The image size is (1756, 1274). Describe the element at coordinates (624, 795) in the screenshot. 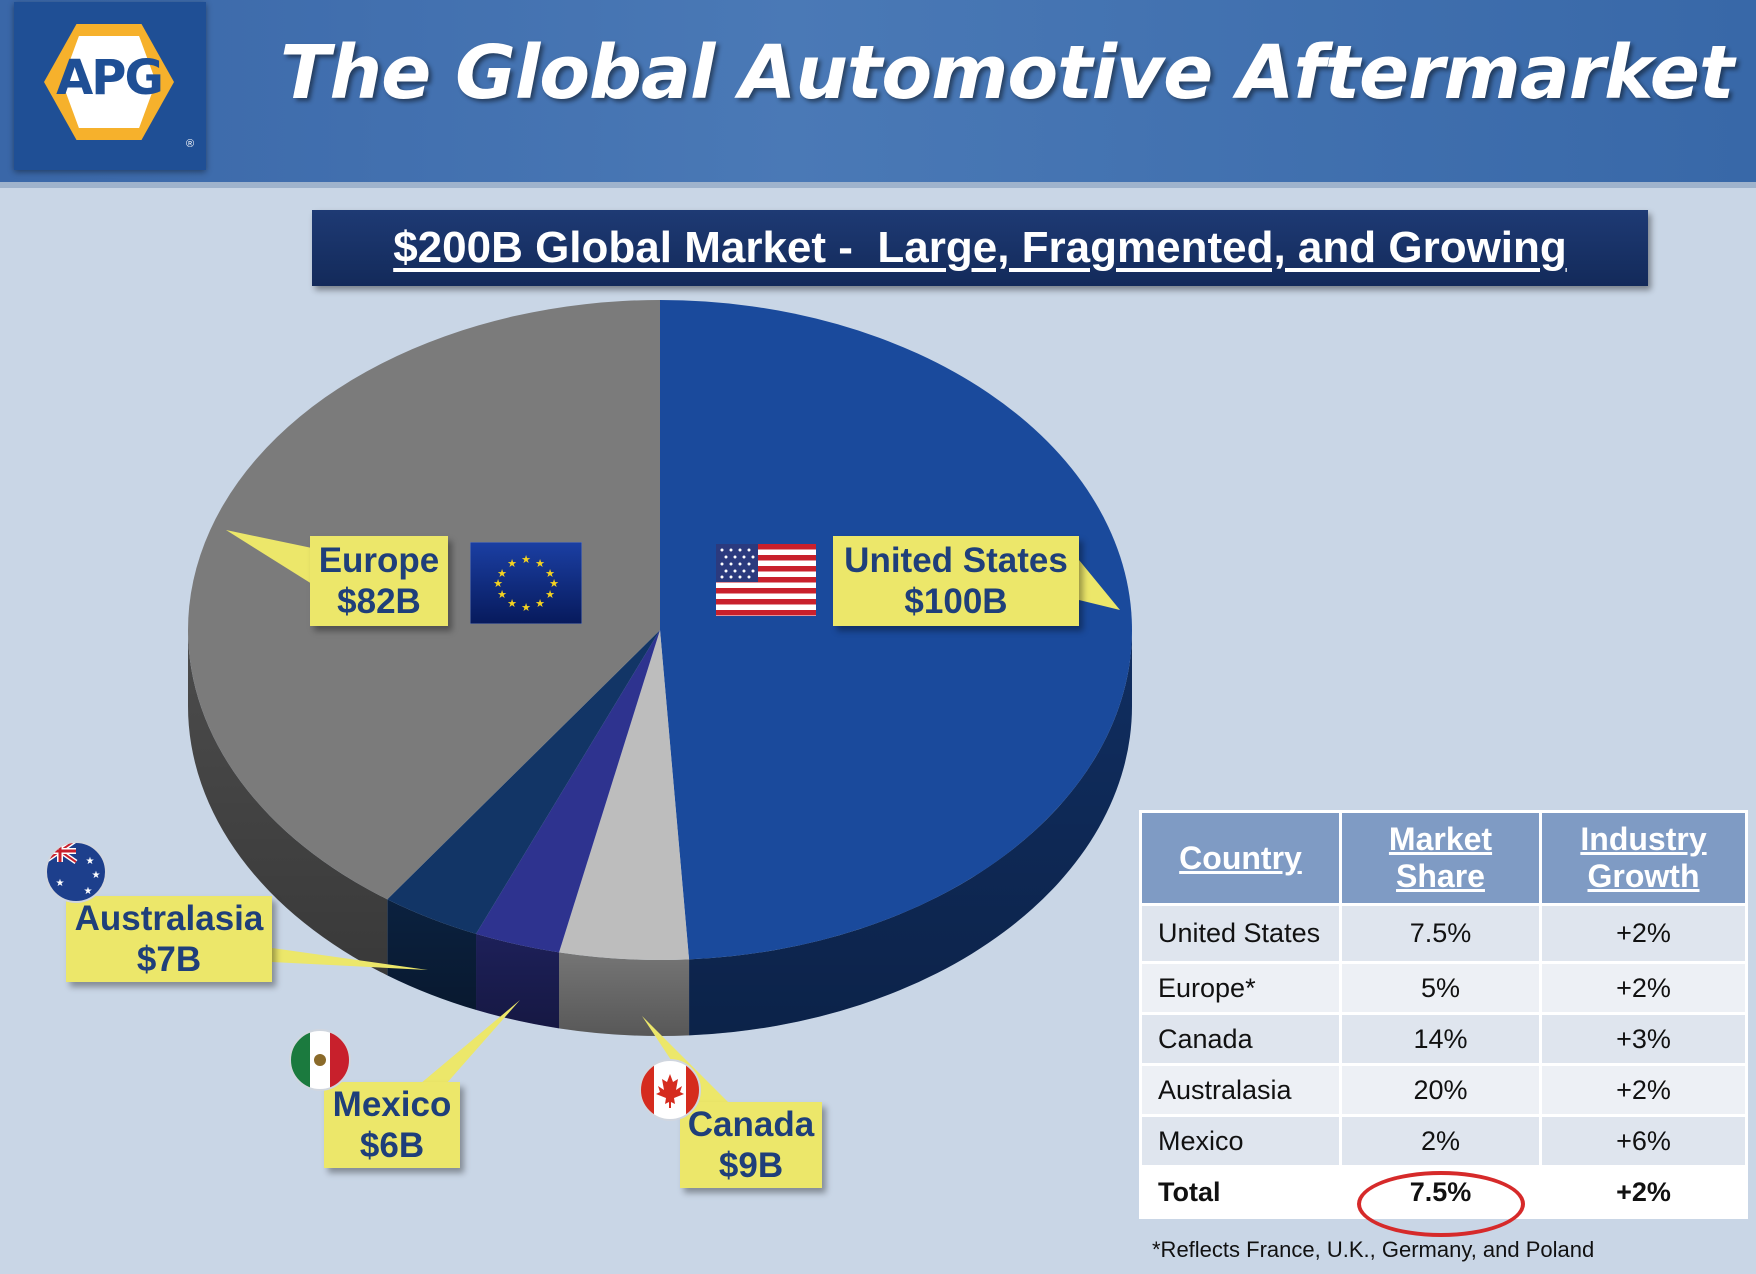

I see `pie-slice-canada` at that location.